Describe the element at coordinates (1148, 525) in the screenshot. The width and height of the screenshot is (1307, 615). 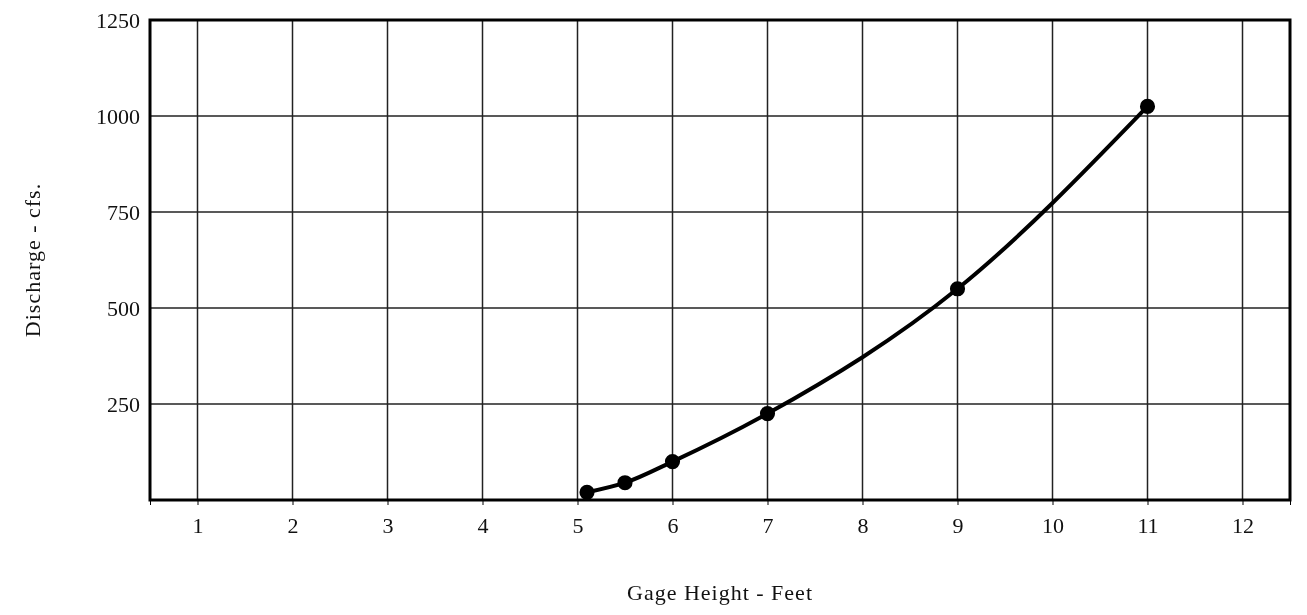
I see `x-tick-label: 11` at that location.